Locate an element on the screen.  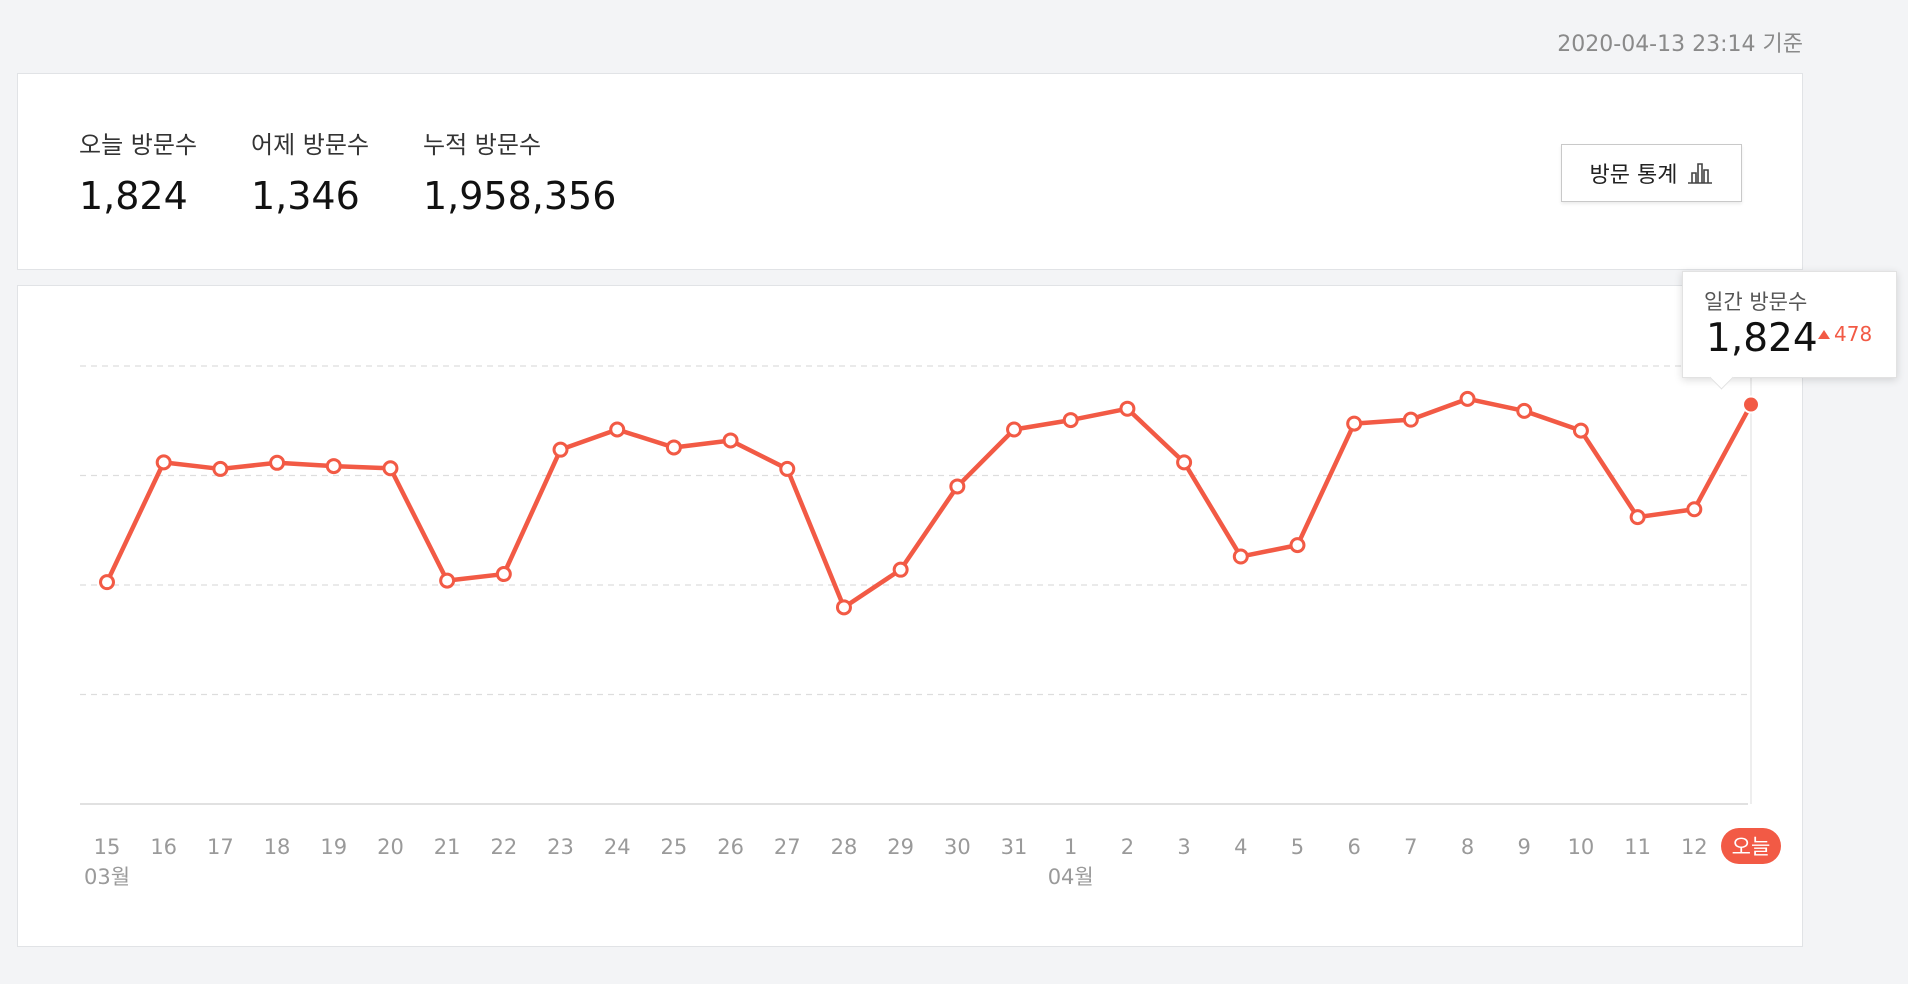
x-tick-label-2: 17 is located at coordinates (220, 847).